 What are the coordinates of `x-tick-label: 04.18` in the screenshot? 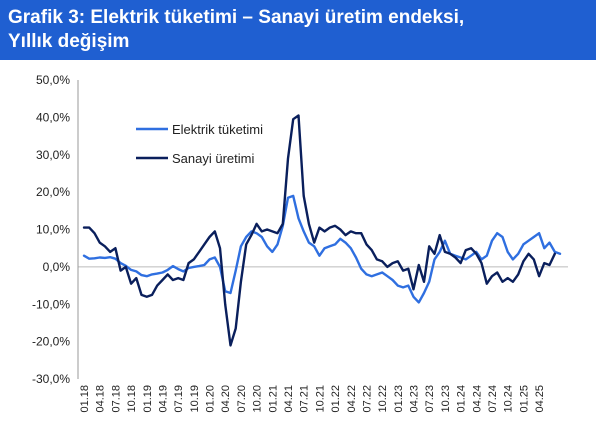 It's located at (101, 399).